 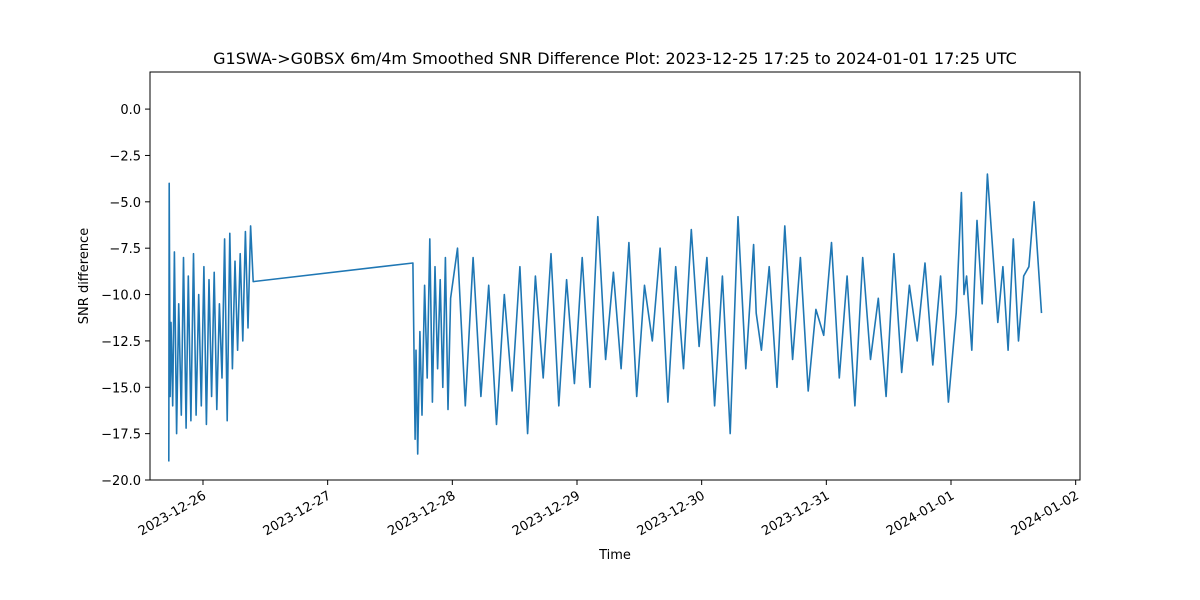 I want to click on x-tick-label: 2024-01-01, so click(x=920, y=513).